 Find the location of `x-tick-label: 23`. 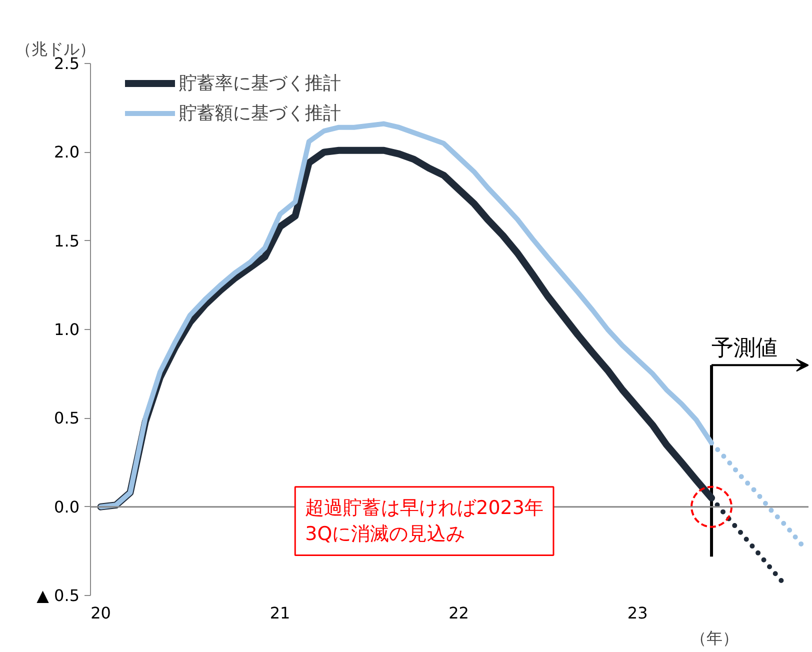

x-tick-label: 23 is located at coordinates (637, 613).